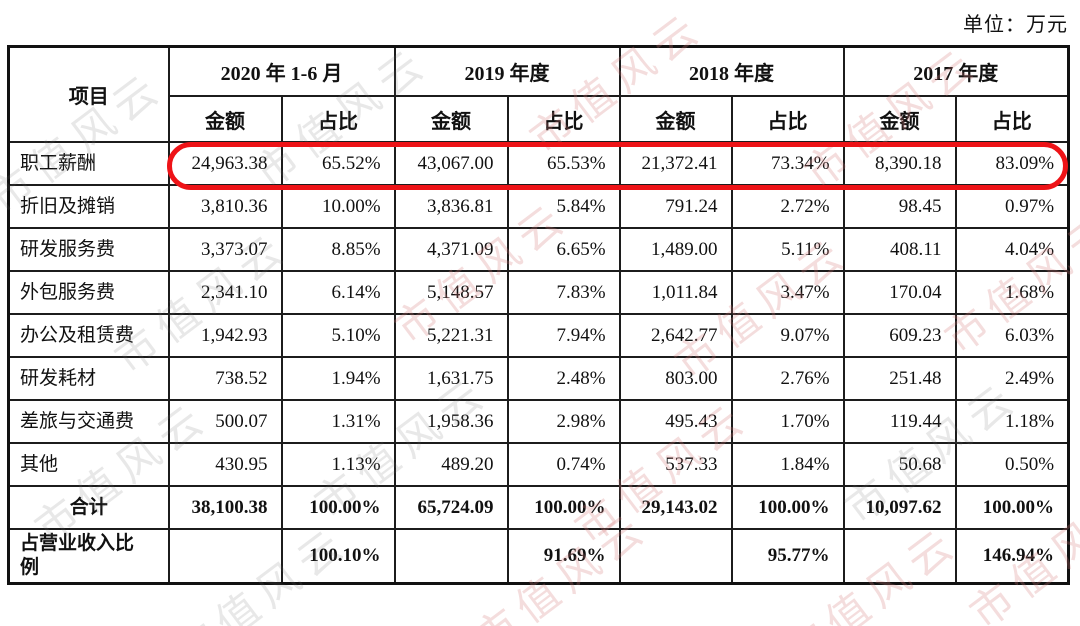  What do you see at coordinates (899, 206) in the screenshot?
I see `amount-cell: 98.45` at bounding box center [899, 206].